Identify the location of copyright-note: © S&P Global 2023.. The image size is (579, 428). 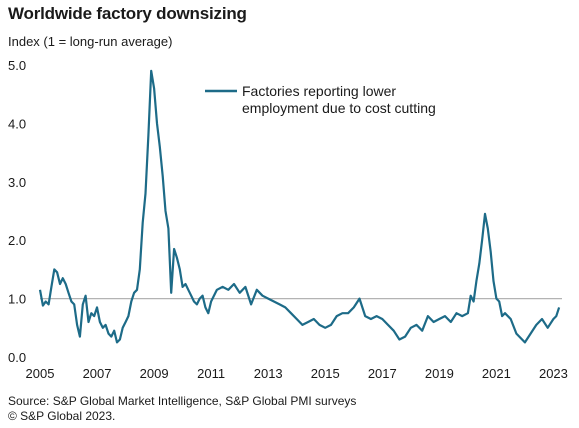
(62, 416).